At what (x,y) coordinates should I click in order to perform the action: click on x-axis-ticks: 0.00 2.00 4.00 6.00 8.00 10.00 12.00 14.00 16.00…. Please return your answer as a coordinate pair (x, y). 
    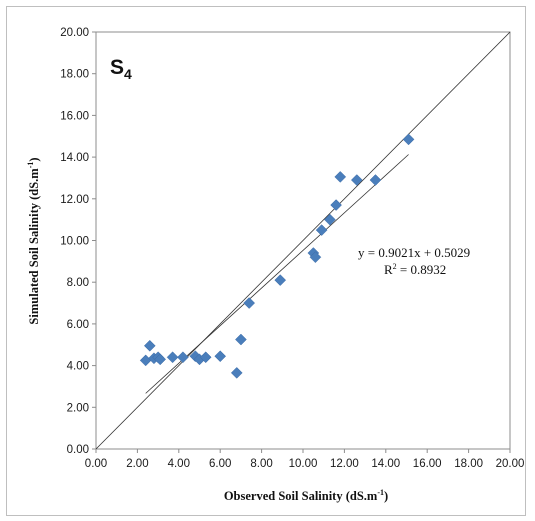
    Looking at the image, I should click on (305, 459).